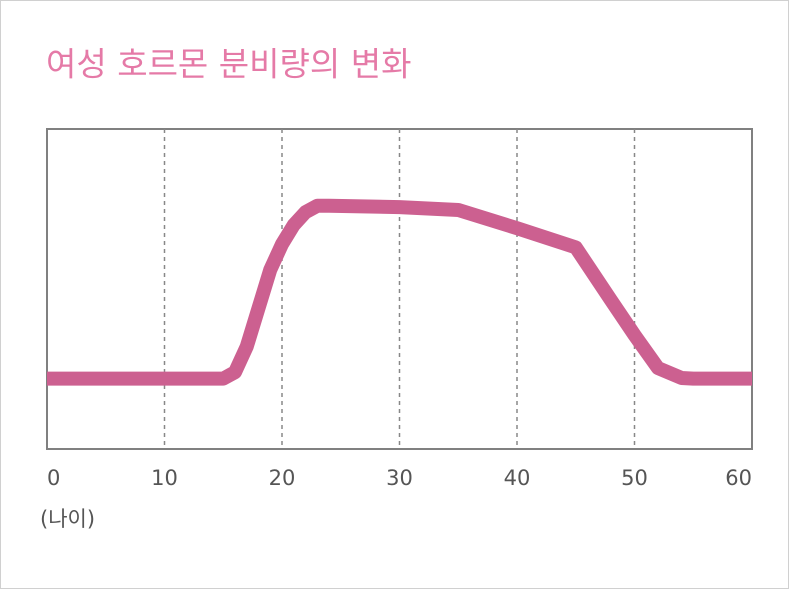 The height and width of the screenshot is (589, 789). I want to click on x-tick-label: 50, so click(634, 478).